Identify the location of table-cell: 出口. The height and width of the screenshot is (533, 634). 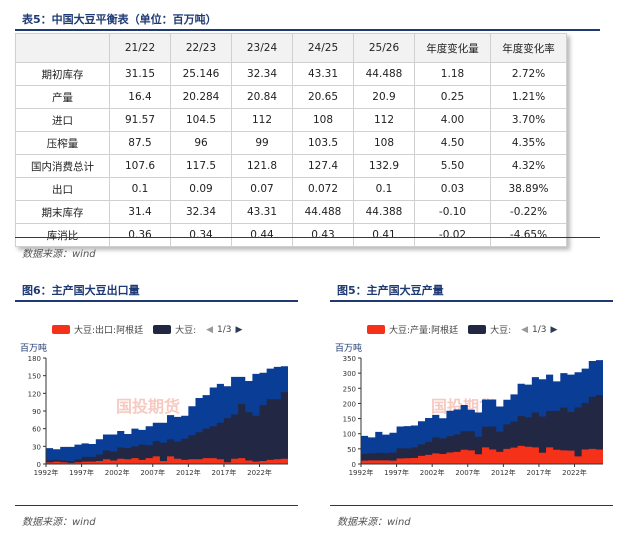
(62, 189).